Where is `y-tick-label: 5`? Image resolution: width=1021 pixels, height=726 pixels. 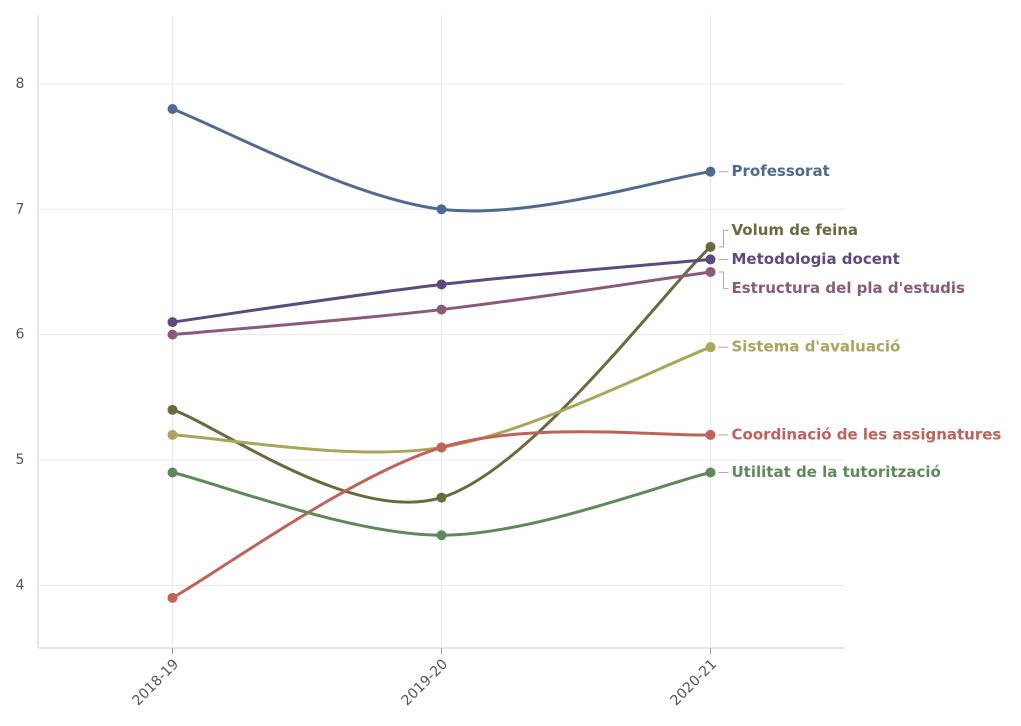 y-tick-label: 5 is located at coordinates (20, 460).